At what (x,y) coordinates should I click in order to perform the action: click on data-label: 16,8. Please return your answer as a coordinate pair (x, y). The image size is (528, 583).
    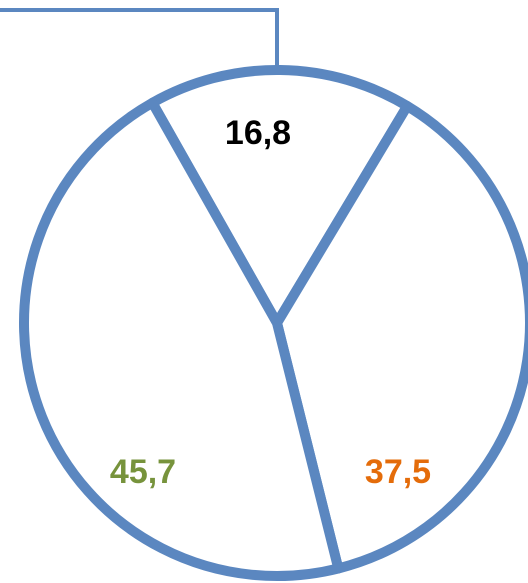
    Looking at the image, I should click on (258, 133).